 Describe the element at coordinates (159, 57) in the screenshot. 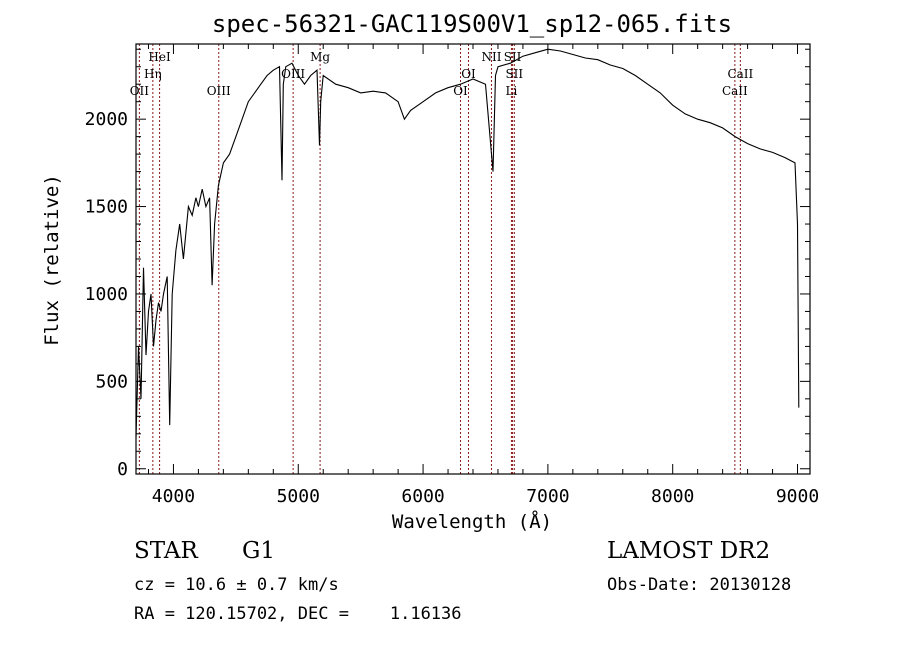

I see `spectral-line-label: HeI` at that location.